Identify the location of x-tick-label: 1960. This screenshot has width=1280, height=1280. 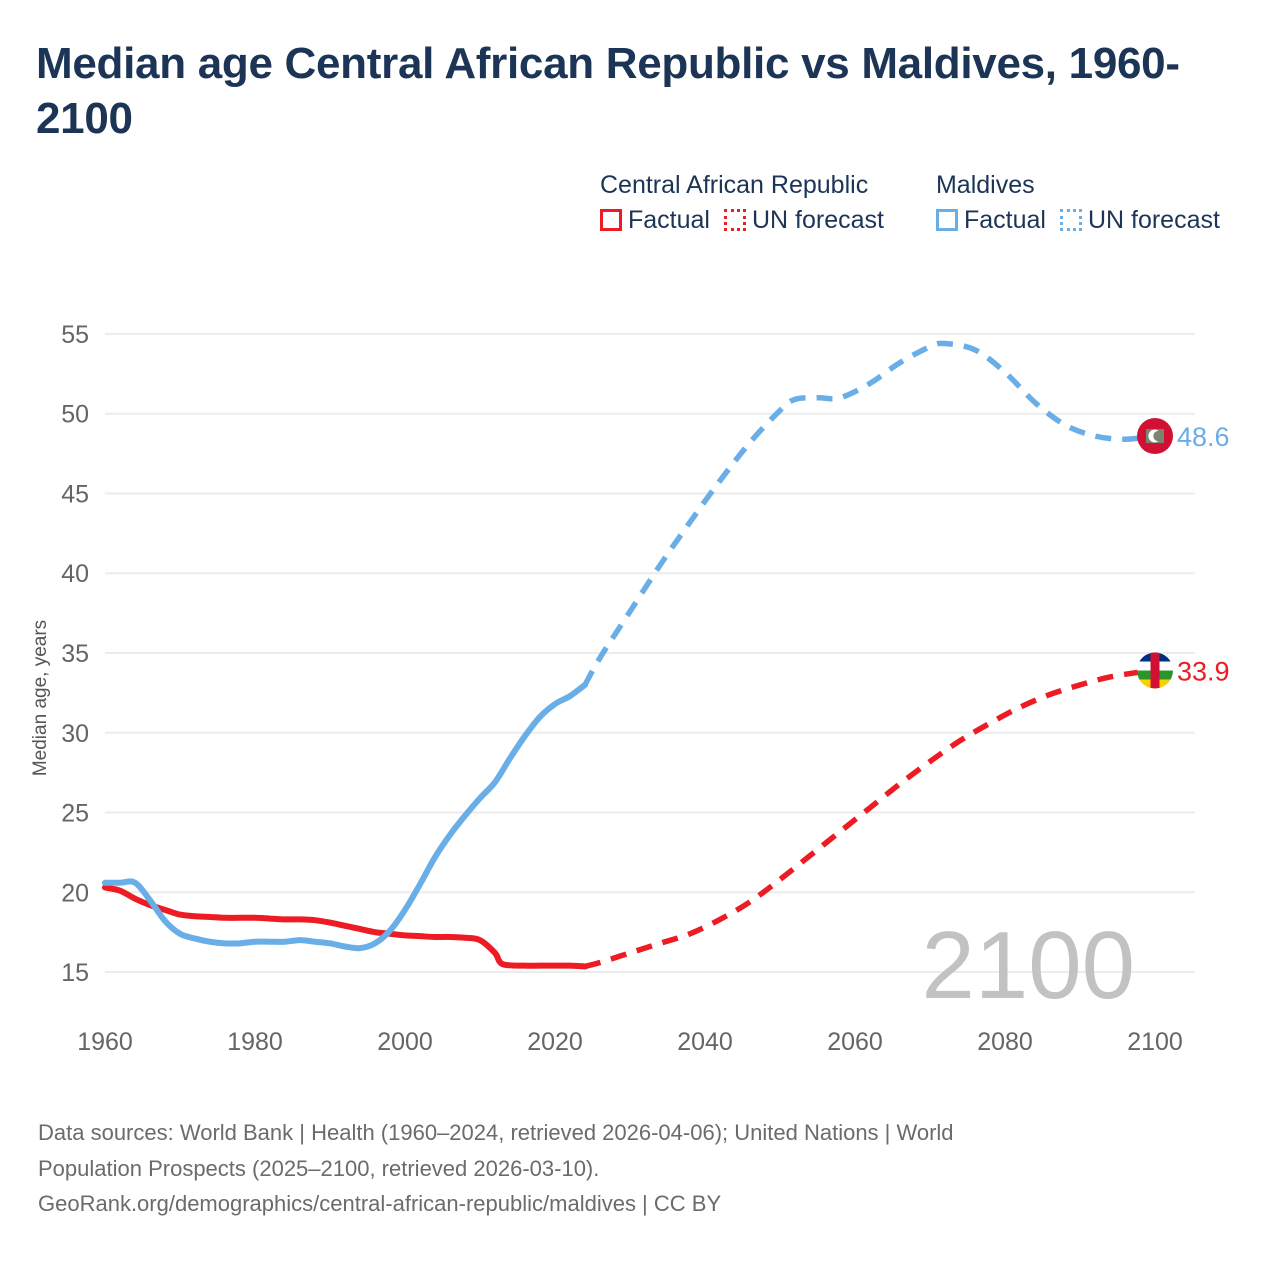
(105, 1042).